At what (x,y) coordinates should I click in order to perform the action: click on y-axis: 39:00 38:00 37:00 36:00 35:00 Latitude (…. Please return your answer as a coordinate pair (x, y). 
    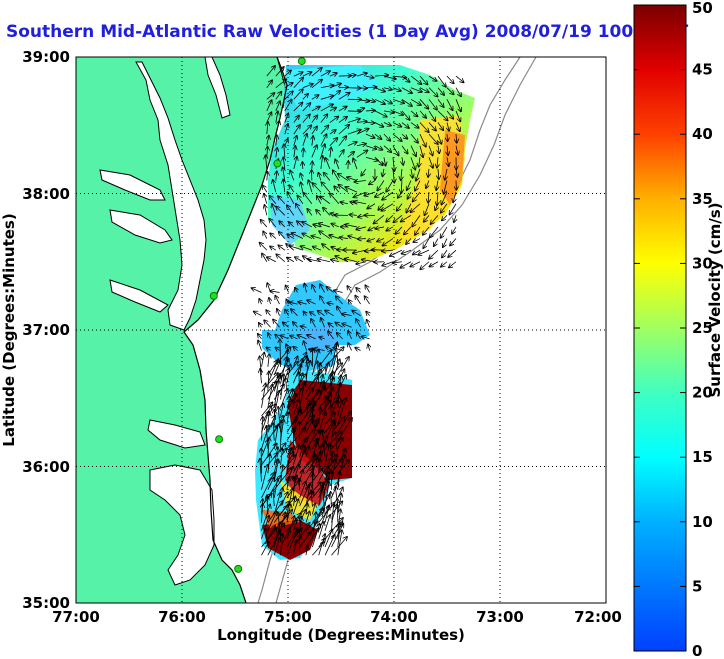
    Looking at the image, I should click on (35, 330).